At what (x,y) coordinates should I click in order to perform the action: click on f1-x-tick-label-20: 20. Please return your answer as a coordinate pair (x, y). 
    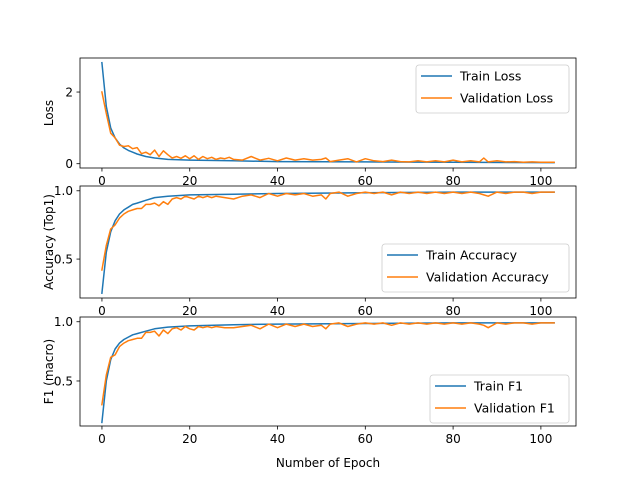
    Looking at the image, I should click on (189, 439).